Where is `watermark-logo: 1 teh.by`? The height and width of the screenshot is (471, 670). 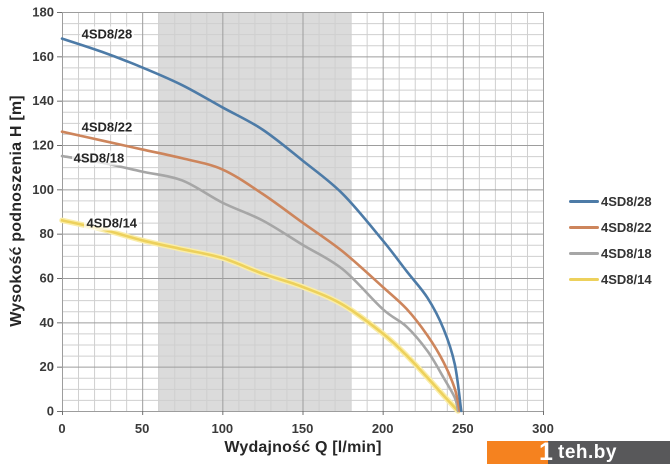 watermark-logo: 1 teh.by is located at coordinates (578, 452).